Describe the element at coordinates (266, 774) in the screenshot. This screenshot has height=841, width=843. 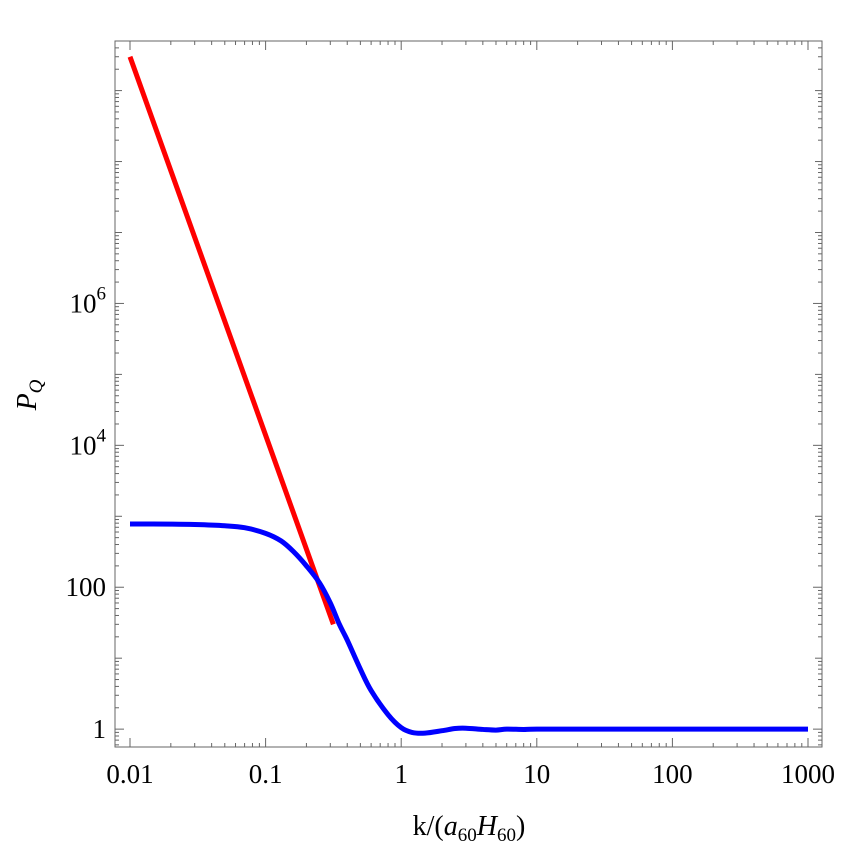
I see `x-tick-label: 0.1` at that location.